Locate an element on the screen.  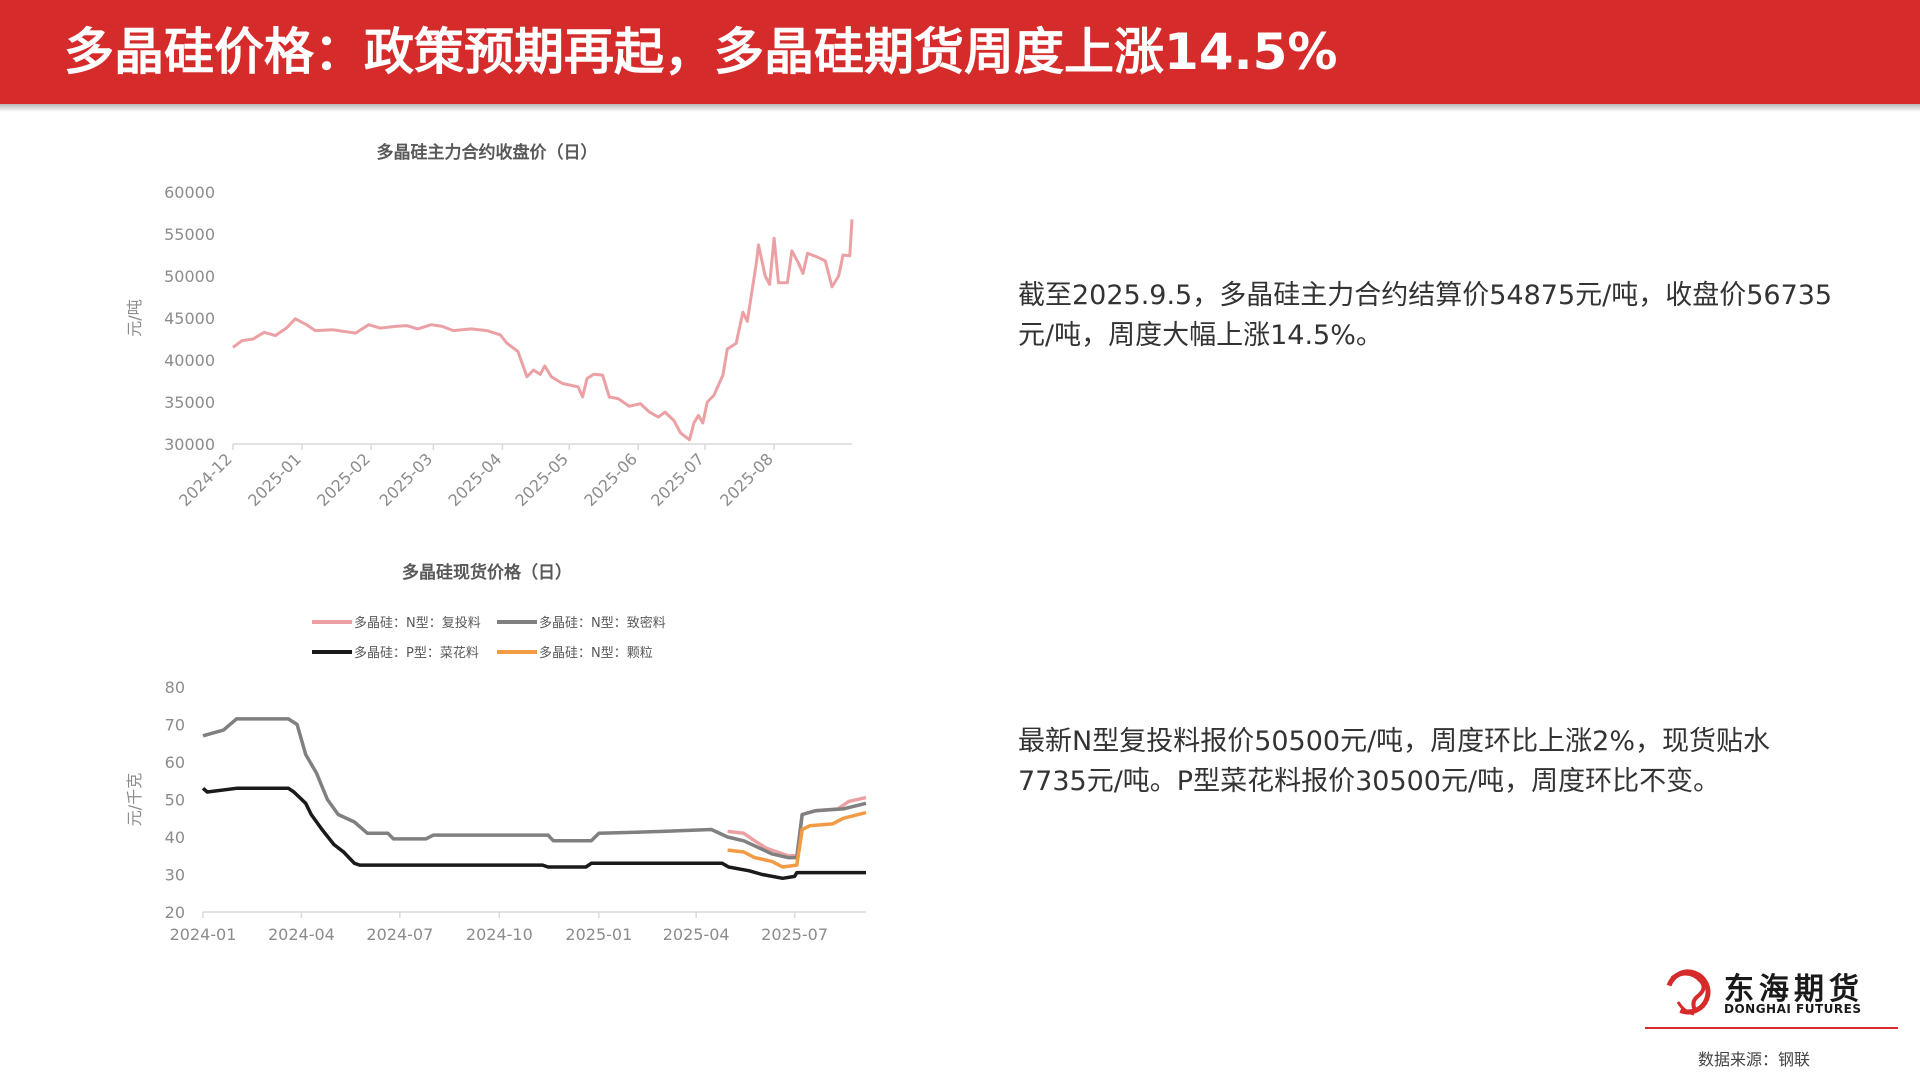
logo-name-en: DONGHAI FUTURES is located at coordinates (1793, 1009).